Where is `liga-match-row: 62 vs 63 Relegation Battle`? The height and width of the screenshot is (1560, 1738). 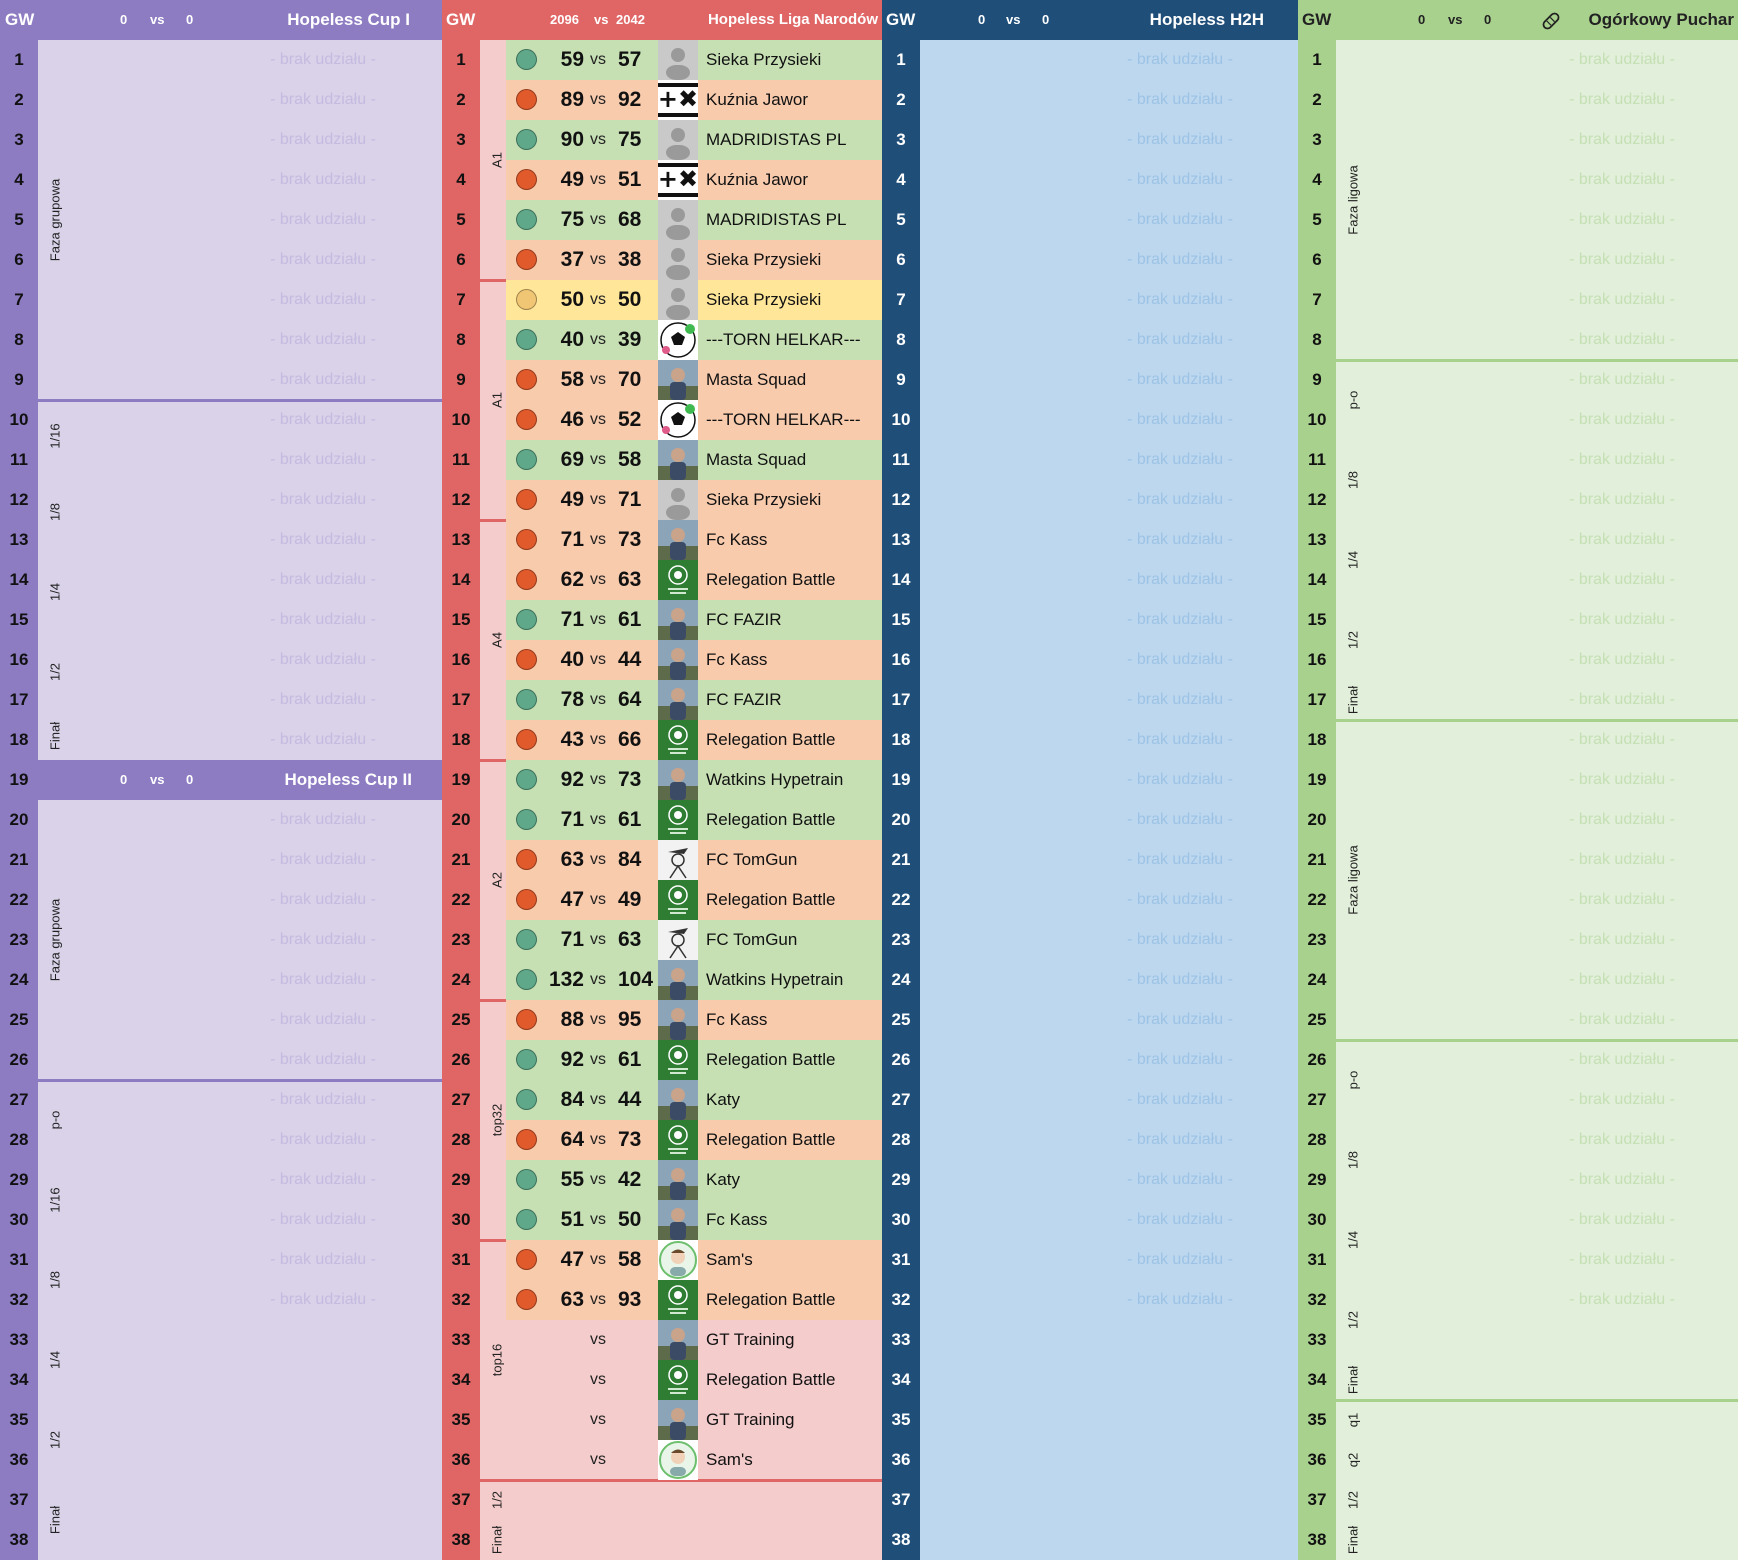
liga-match-row: 62 vs 63 Relegation Battle is located at coordinates (694, 580).